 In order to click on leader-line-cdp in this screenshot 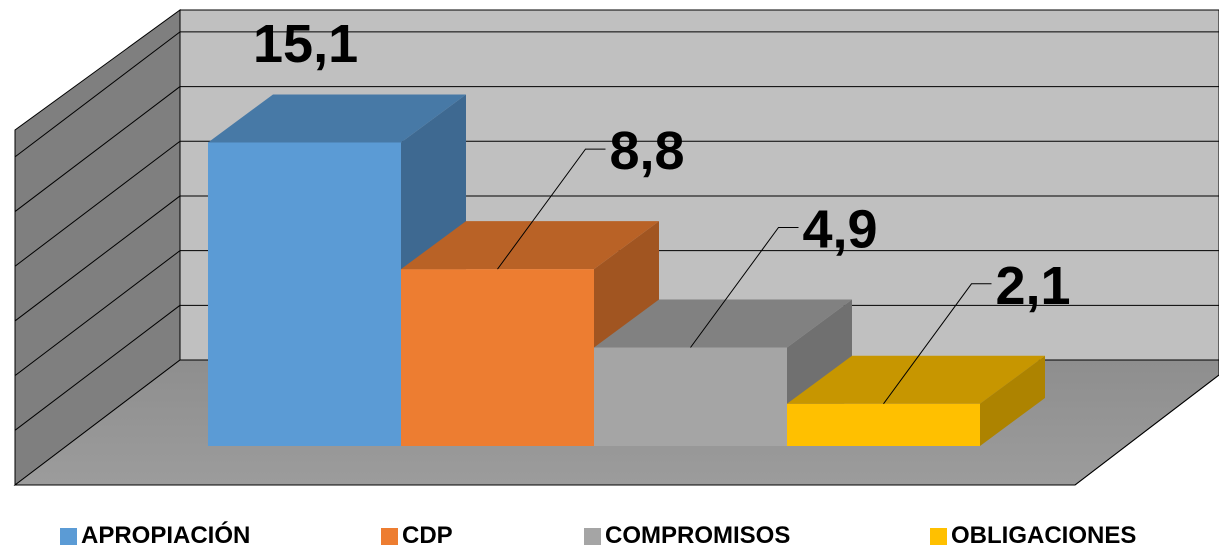, I will do `click(551, 209)`.